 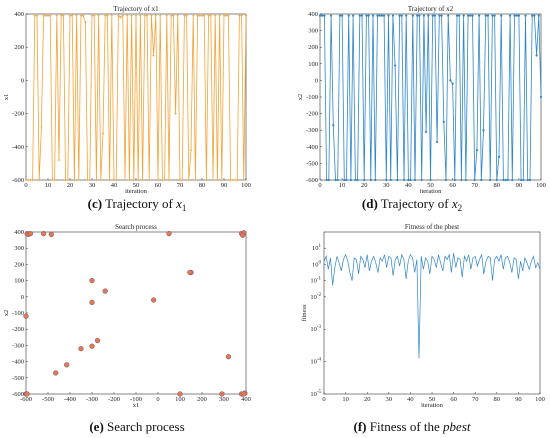 What do you see at coordinates (48, 399) in the screenshot?
I see `x-tick-label: -500` at bounding box center [48, 399].